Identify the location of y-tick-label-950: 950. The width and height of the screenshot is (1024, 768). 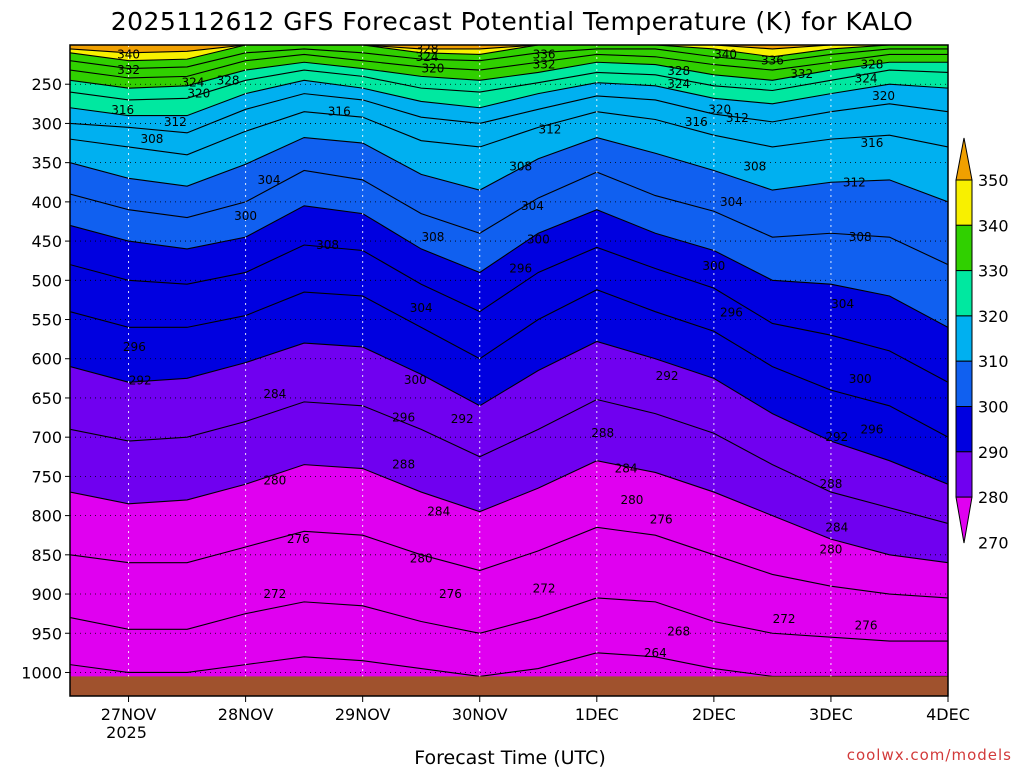
(46, 633).